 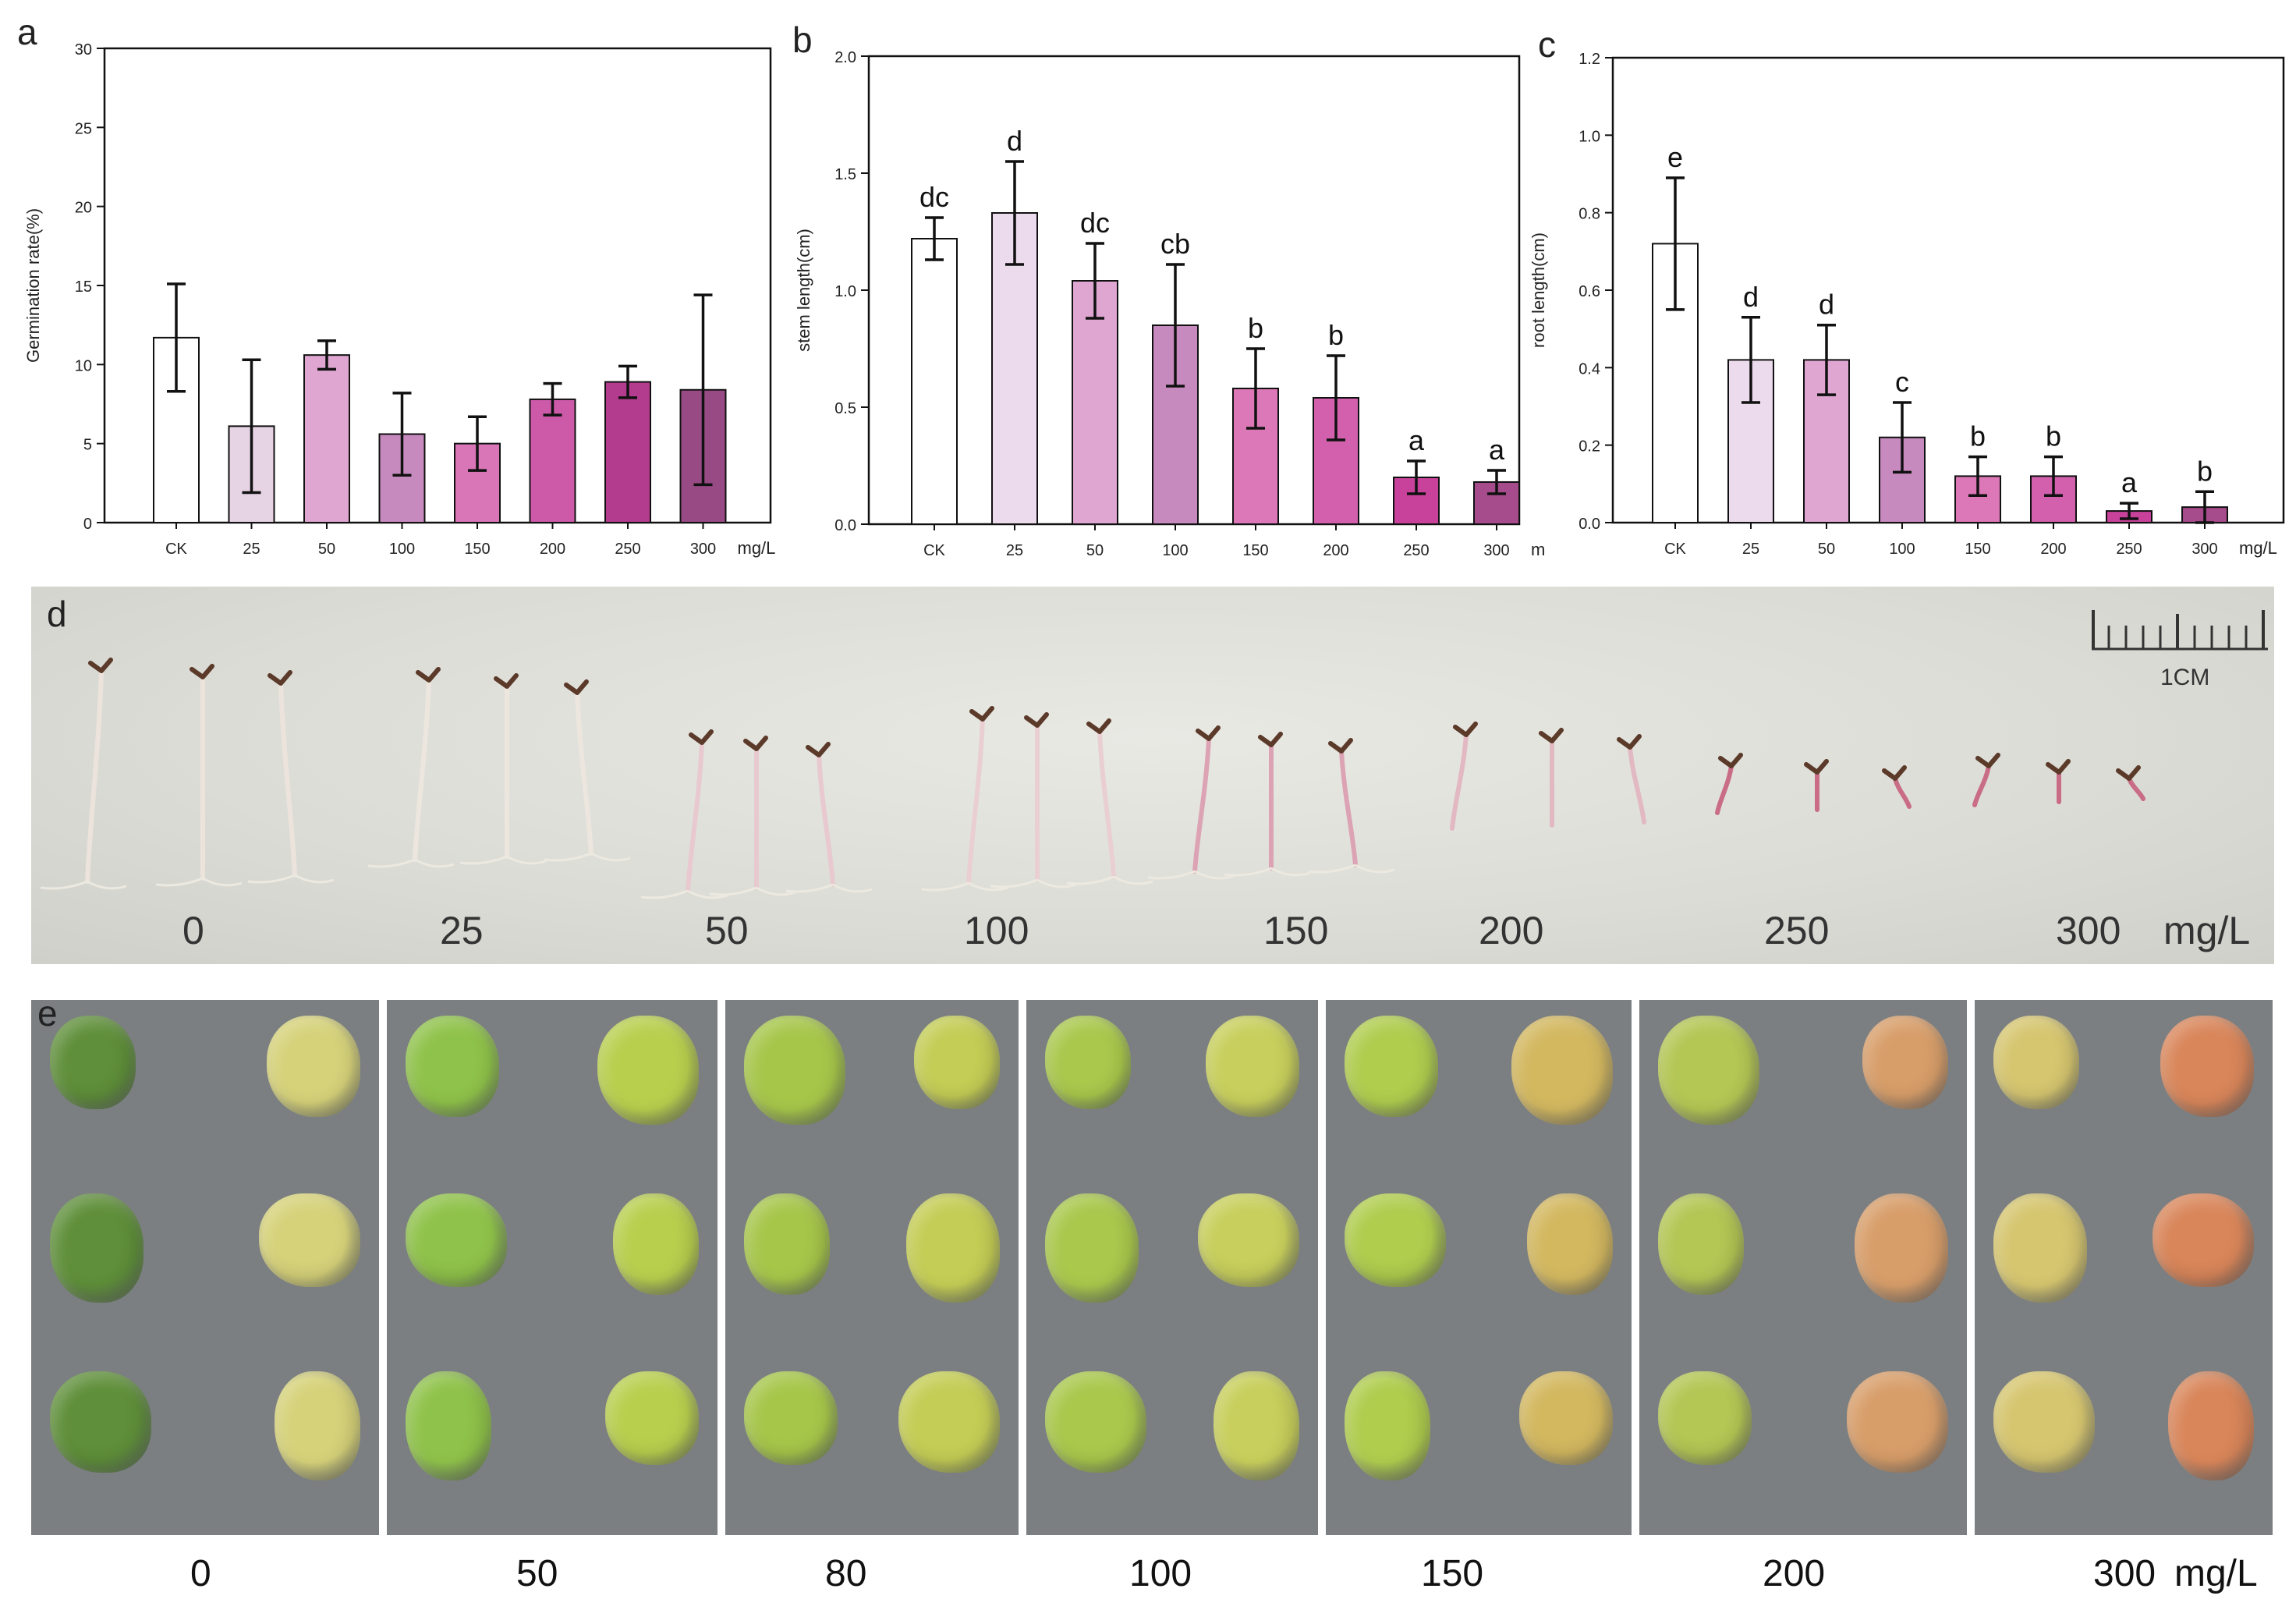 What do you see at coordinates (1547, 44) in the screenshot?
I see `panel-letter-c: c` at bounding box center [1547, 44].